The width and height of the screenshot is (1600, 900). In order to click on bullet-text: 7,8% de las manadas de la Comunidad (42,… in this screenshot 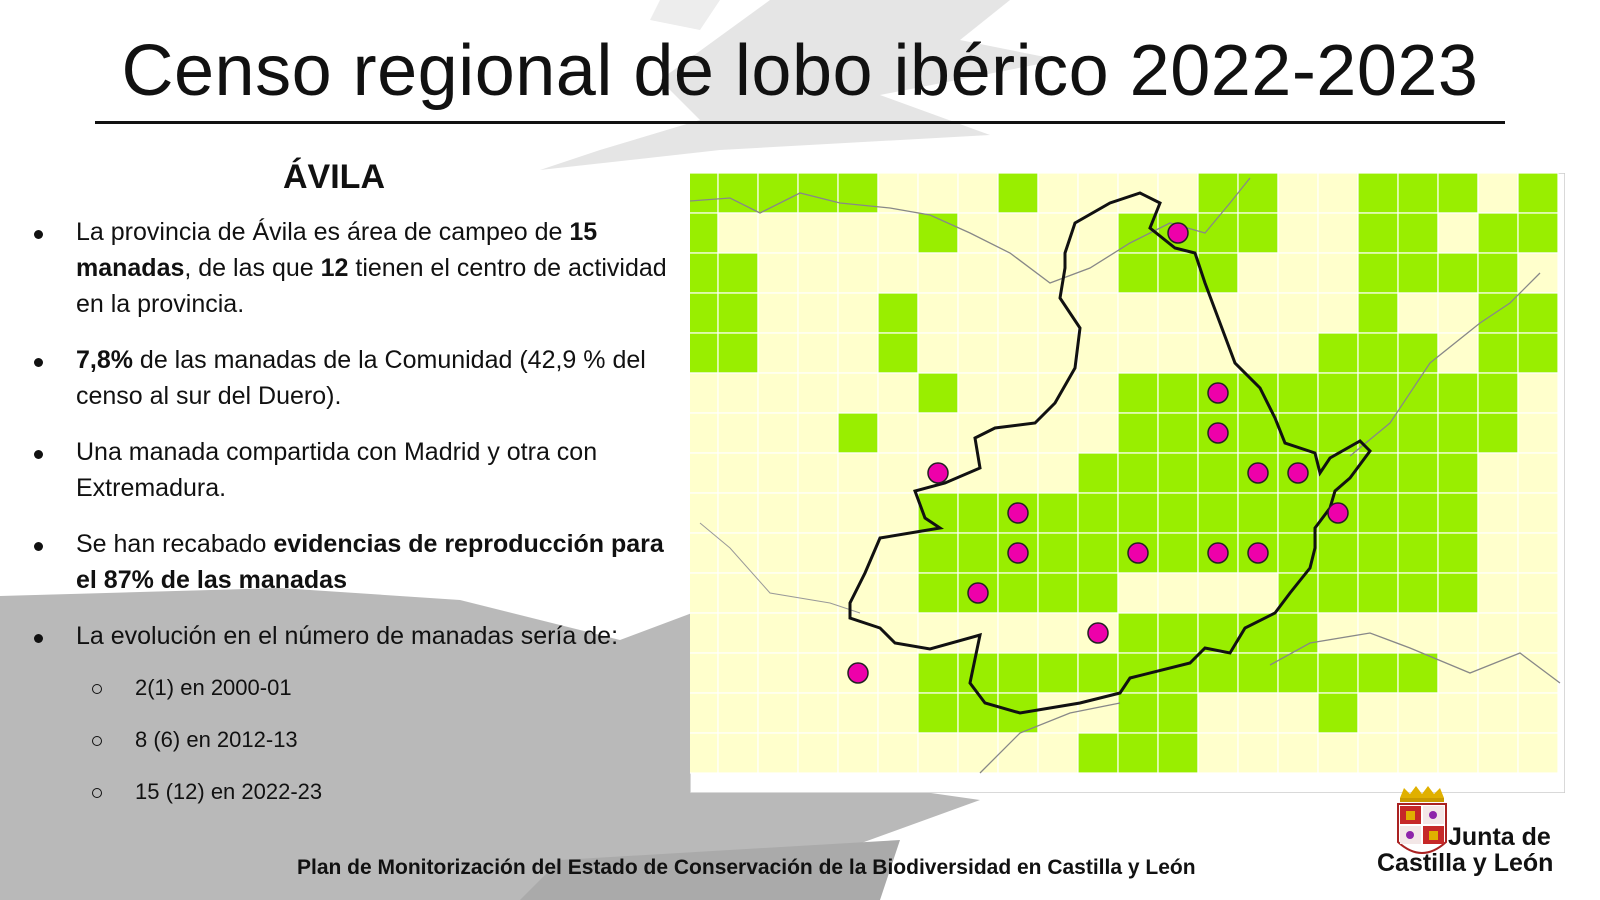, I will do `click(361, 378)`.